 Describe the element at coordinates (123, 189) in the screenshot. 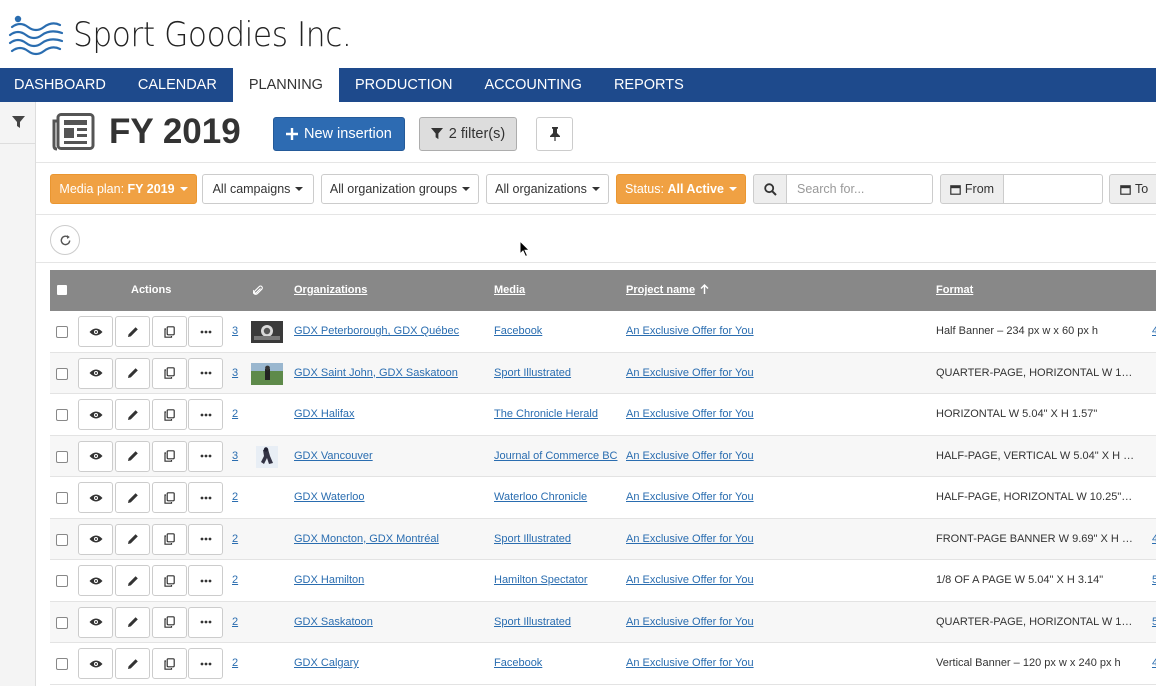

I see `media-plan-dropdown: Media plan: FY 2019` at that location.